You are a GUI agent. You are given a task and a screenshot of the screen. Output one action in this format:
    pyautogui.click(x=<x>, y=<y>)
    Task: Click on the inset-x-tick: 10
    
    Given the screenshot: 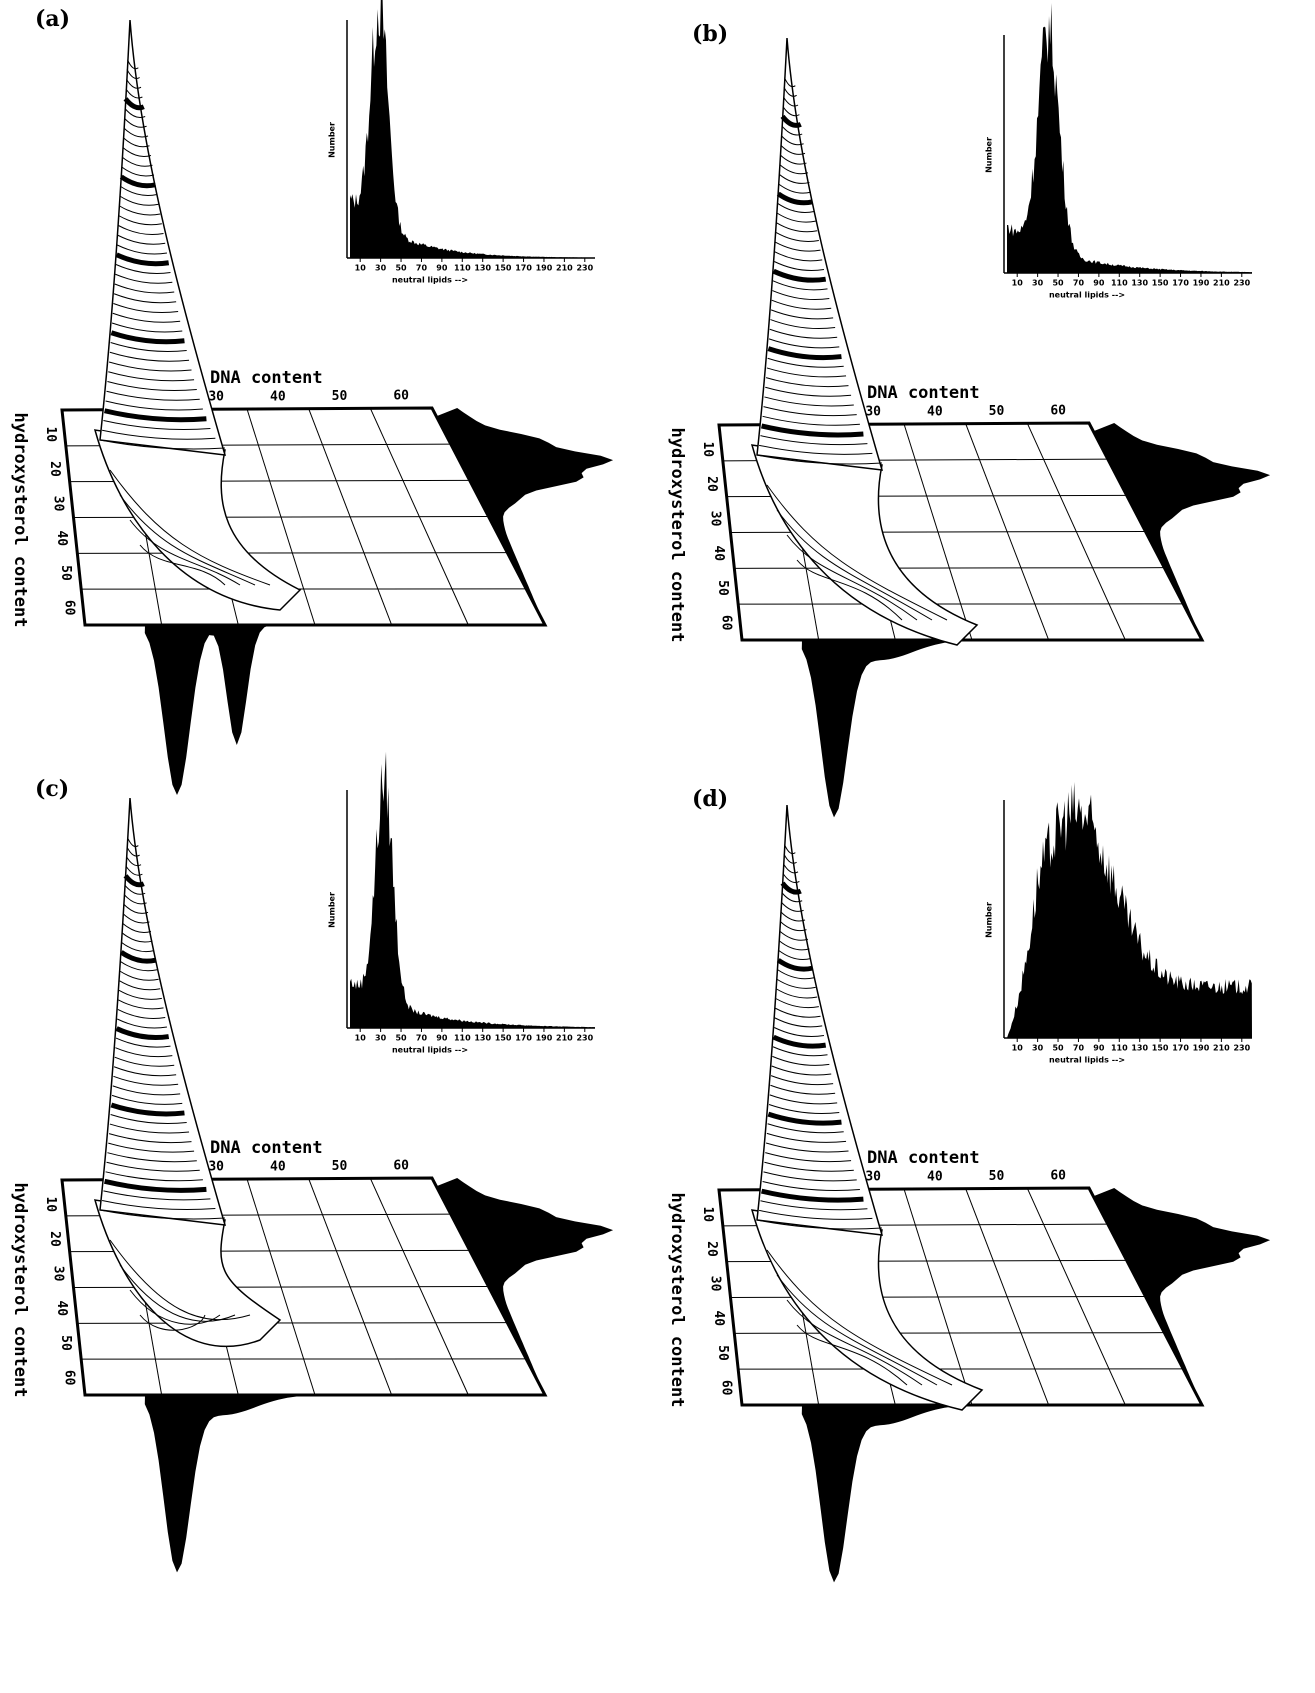 What is the action you would take?
    pyautogui.click(x=361, y=268)
    